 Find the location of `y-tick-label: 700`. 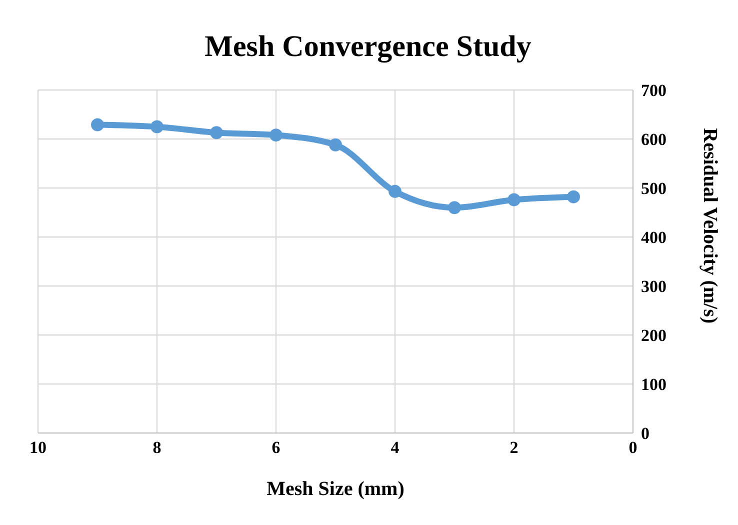

y-tick-label: 700 is located at coordinates (653, 90).